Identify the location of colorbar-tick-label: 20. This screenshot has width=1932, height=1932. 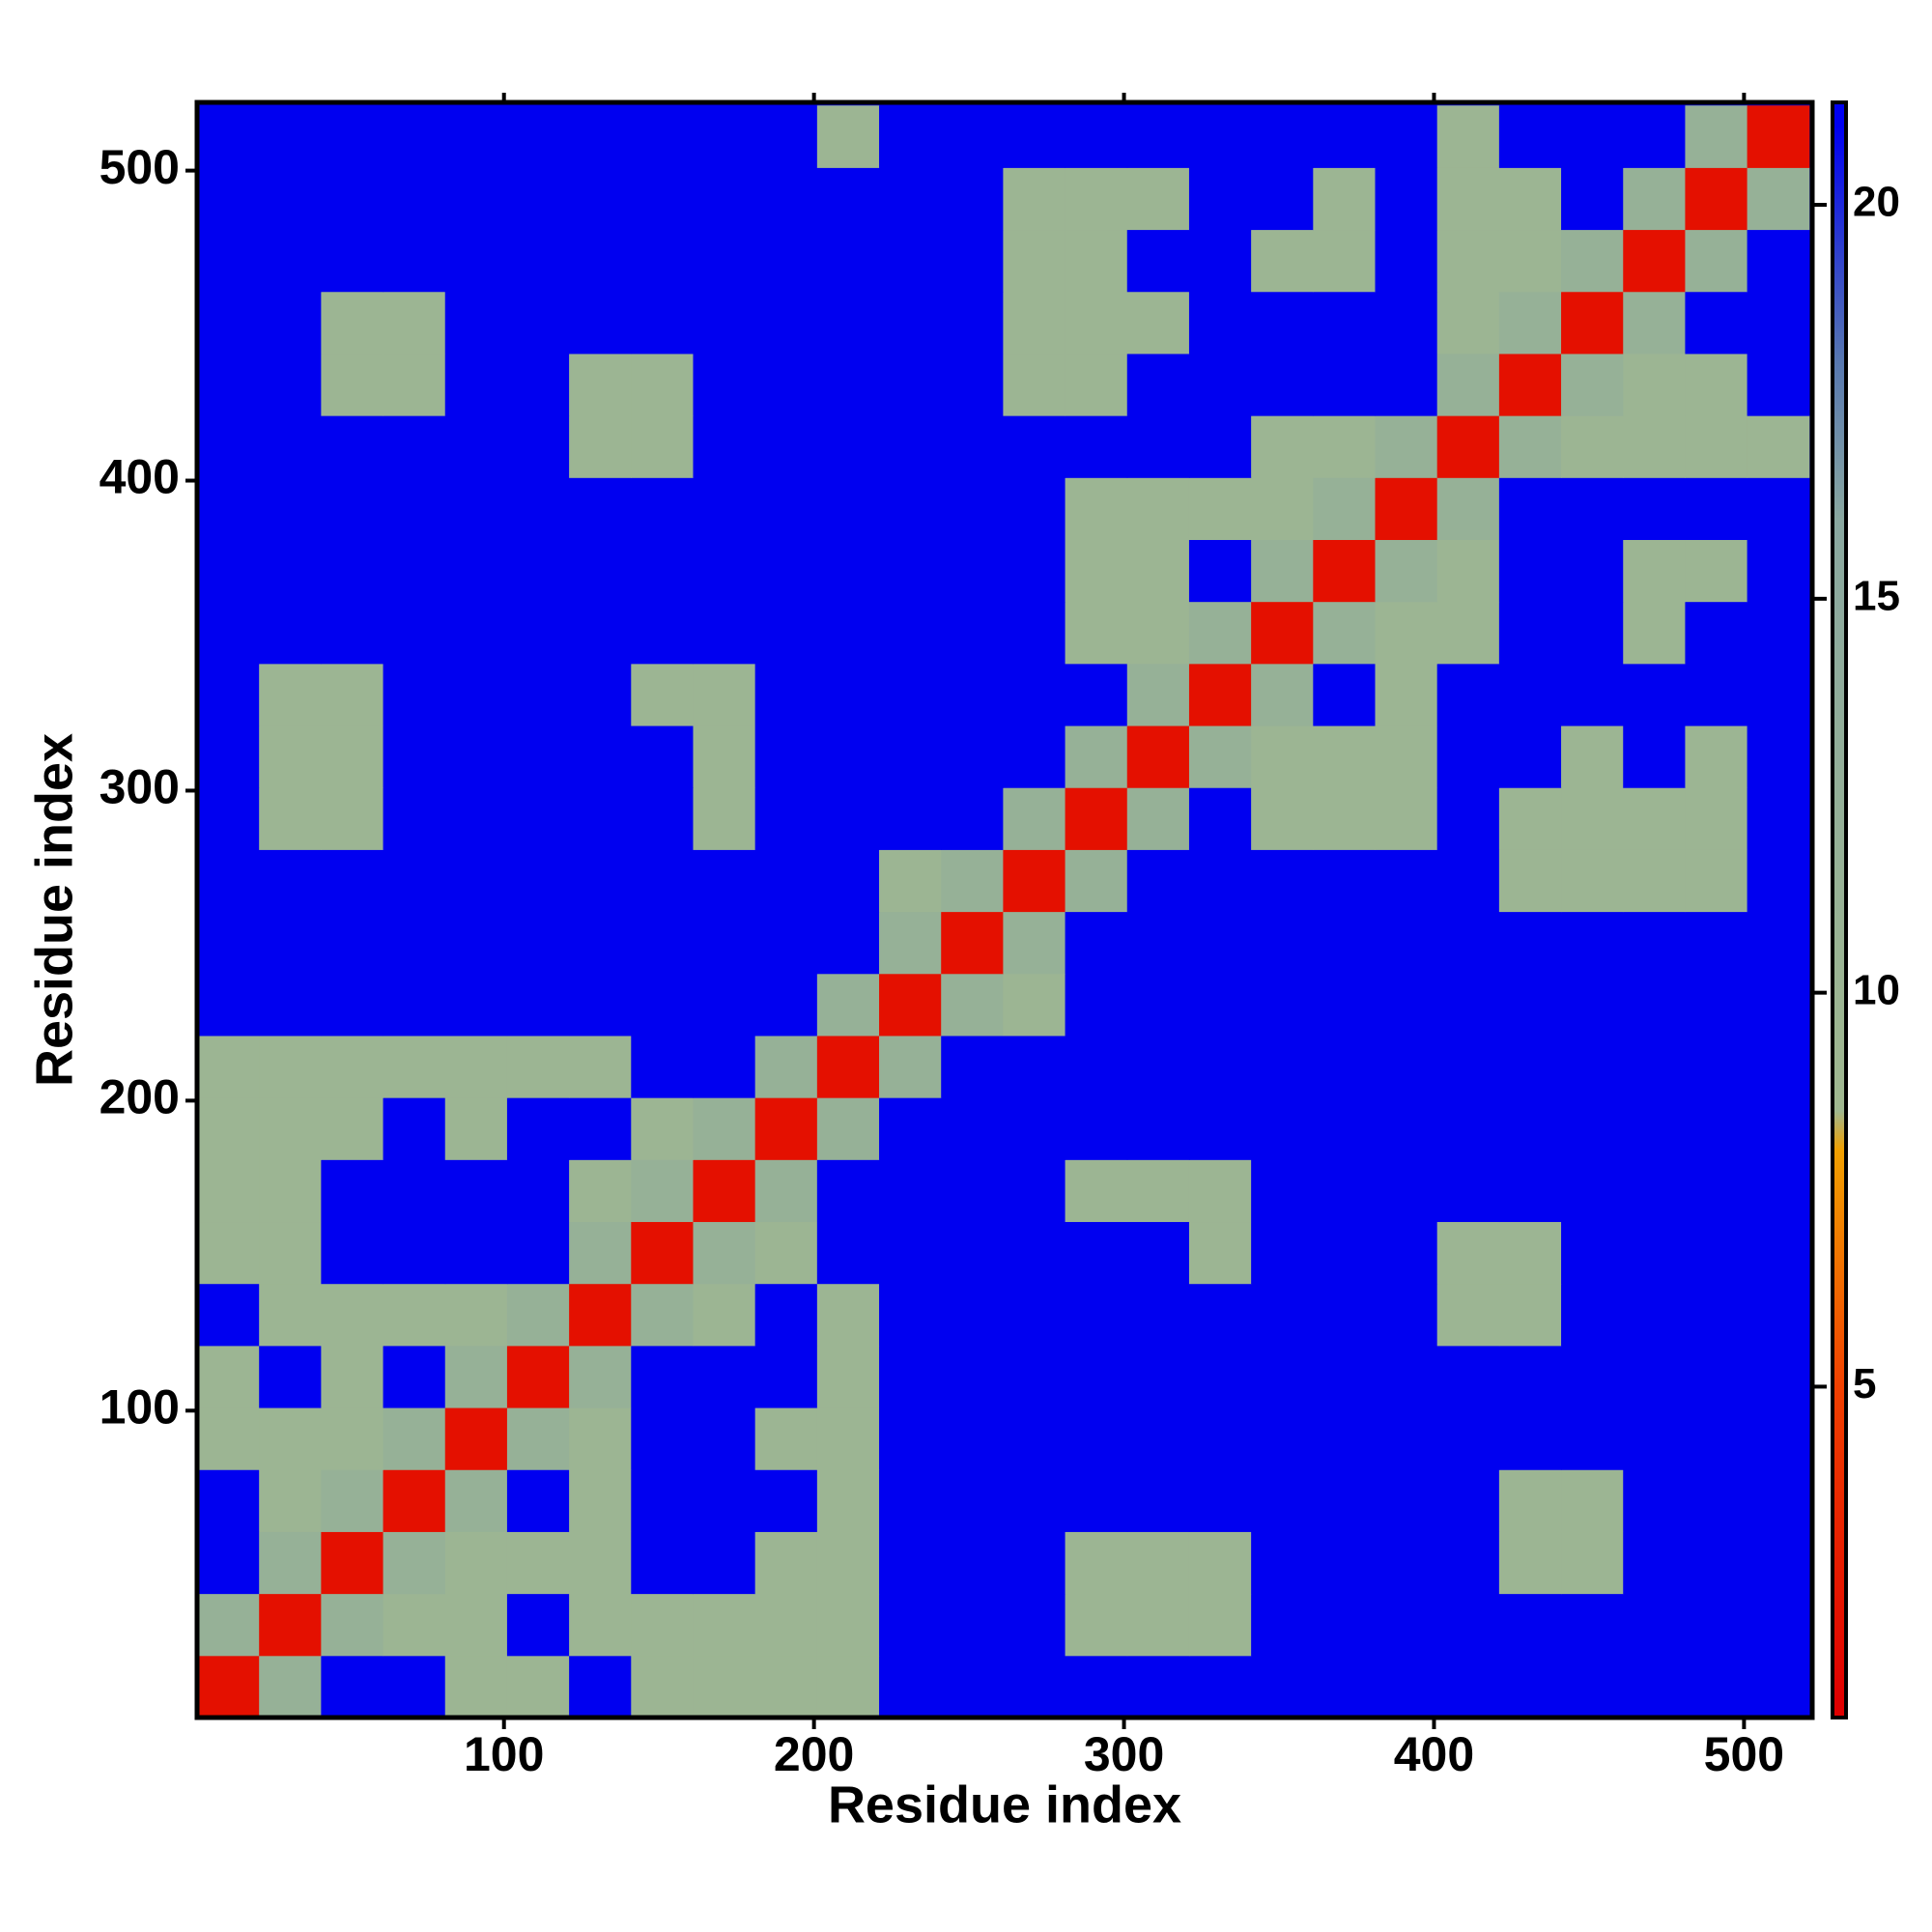
(1876, 202).